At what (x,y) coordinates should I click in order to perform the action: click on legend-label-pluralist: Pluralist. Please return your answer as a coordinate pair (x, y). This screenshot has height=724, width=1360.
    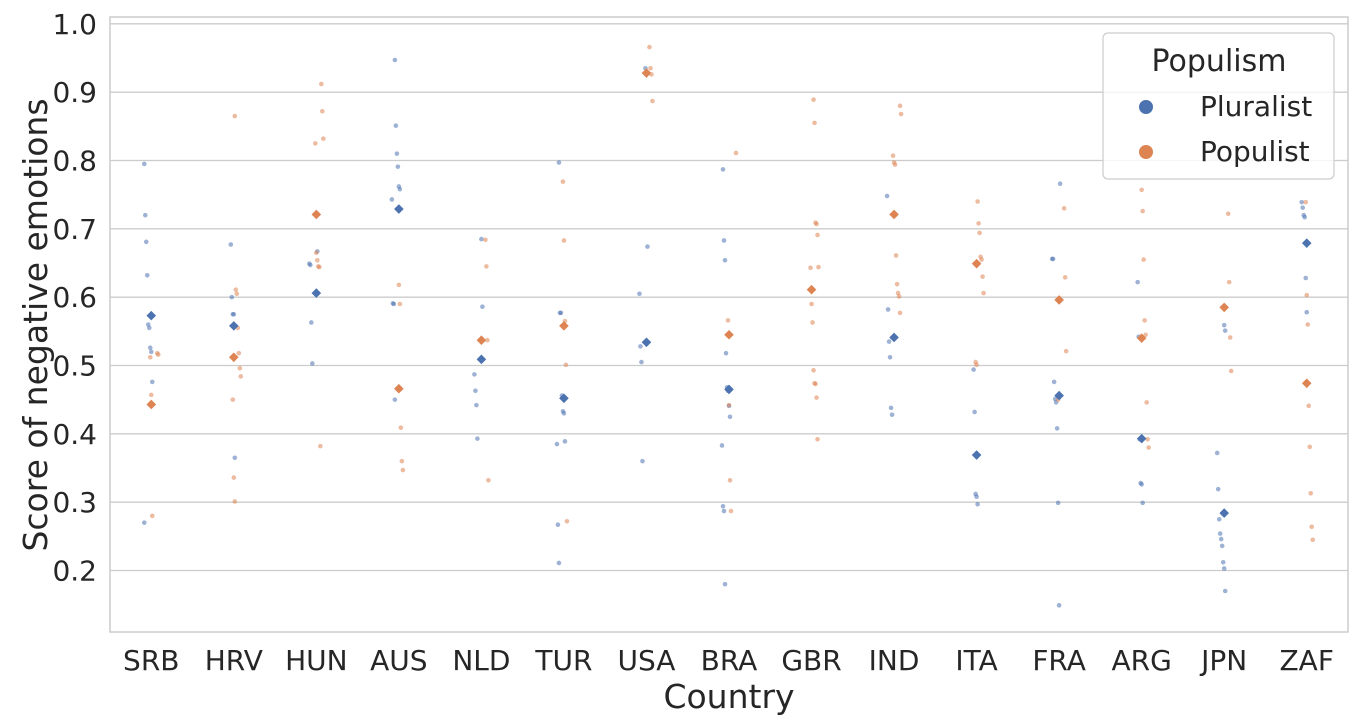
    Looking at the image, I should click on (1256, 106).